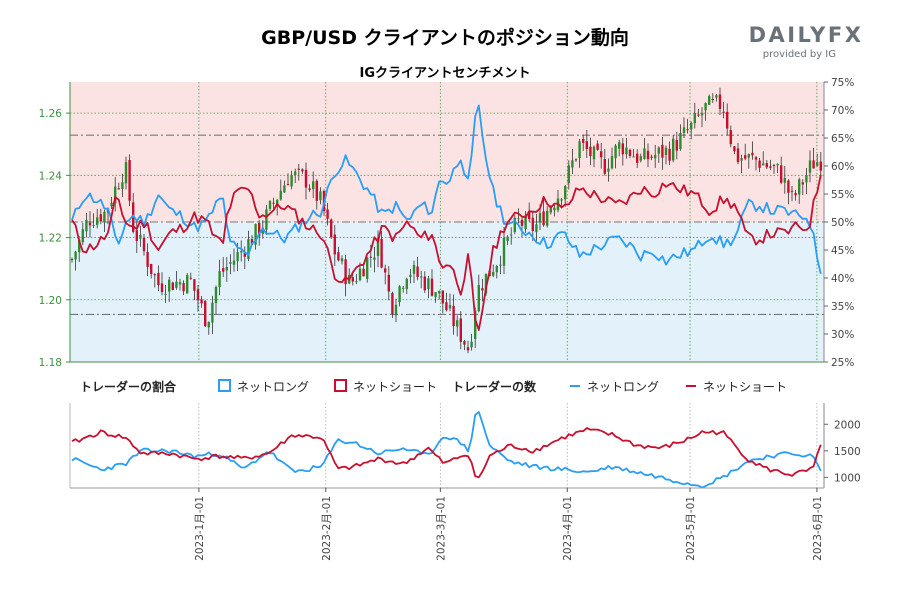 This screenshot has width=900, height=600. What do you see at coordinates (745, 387) in the screenshot?
I see `legend-short-count-label: ネットショート` at bounding box center [745, 387].